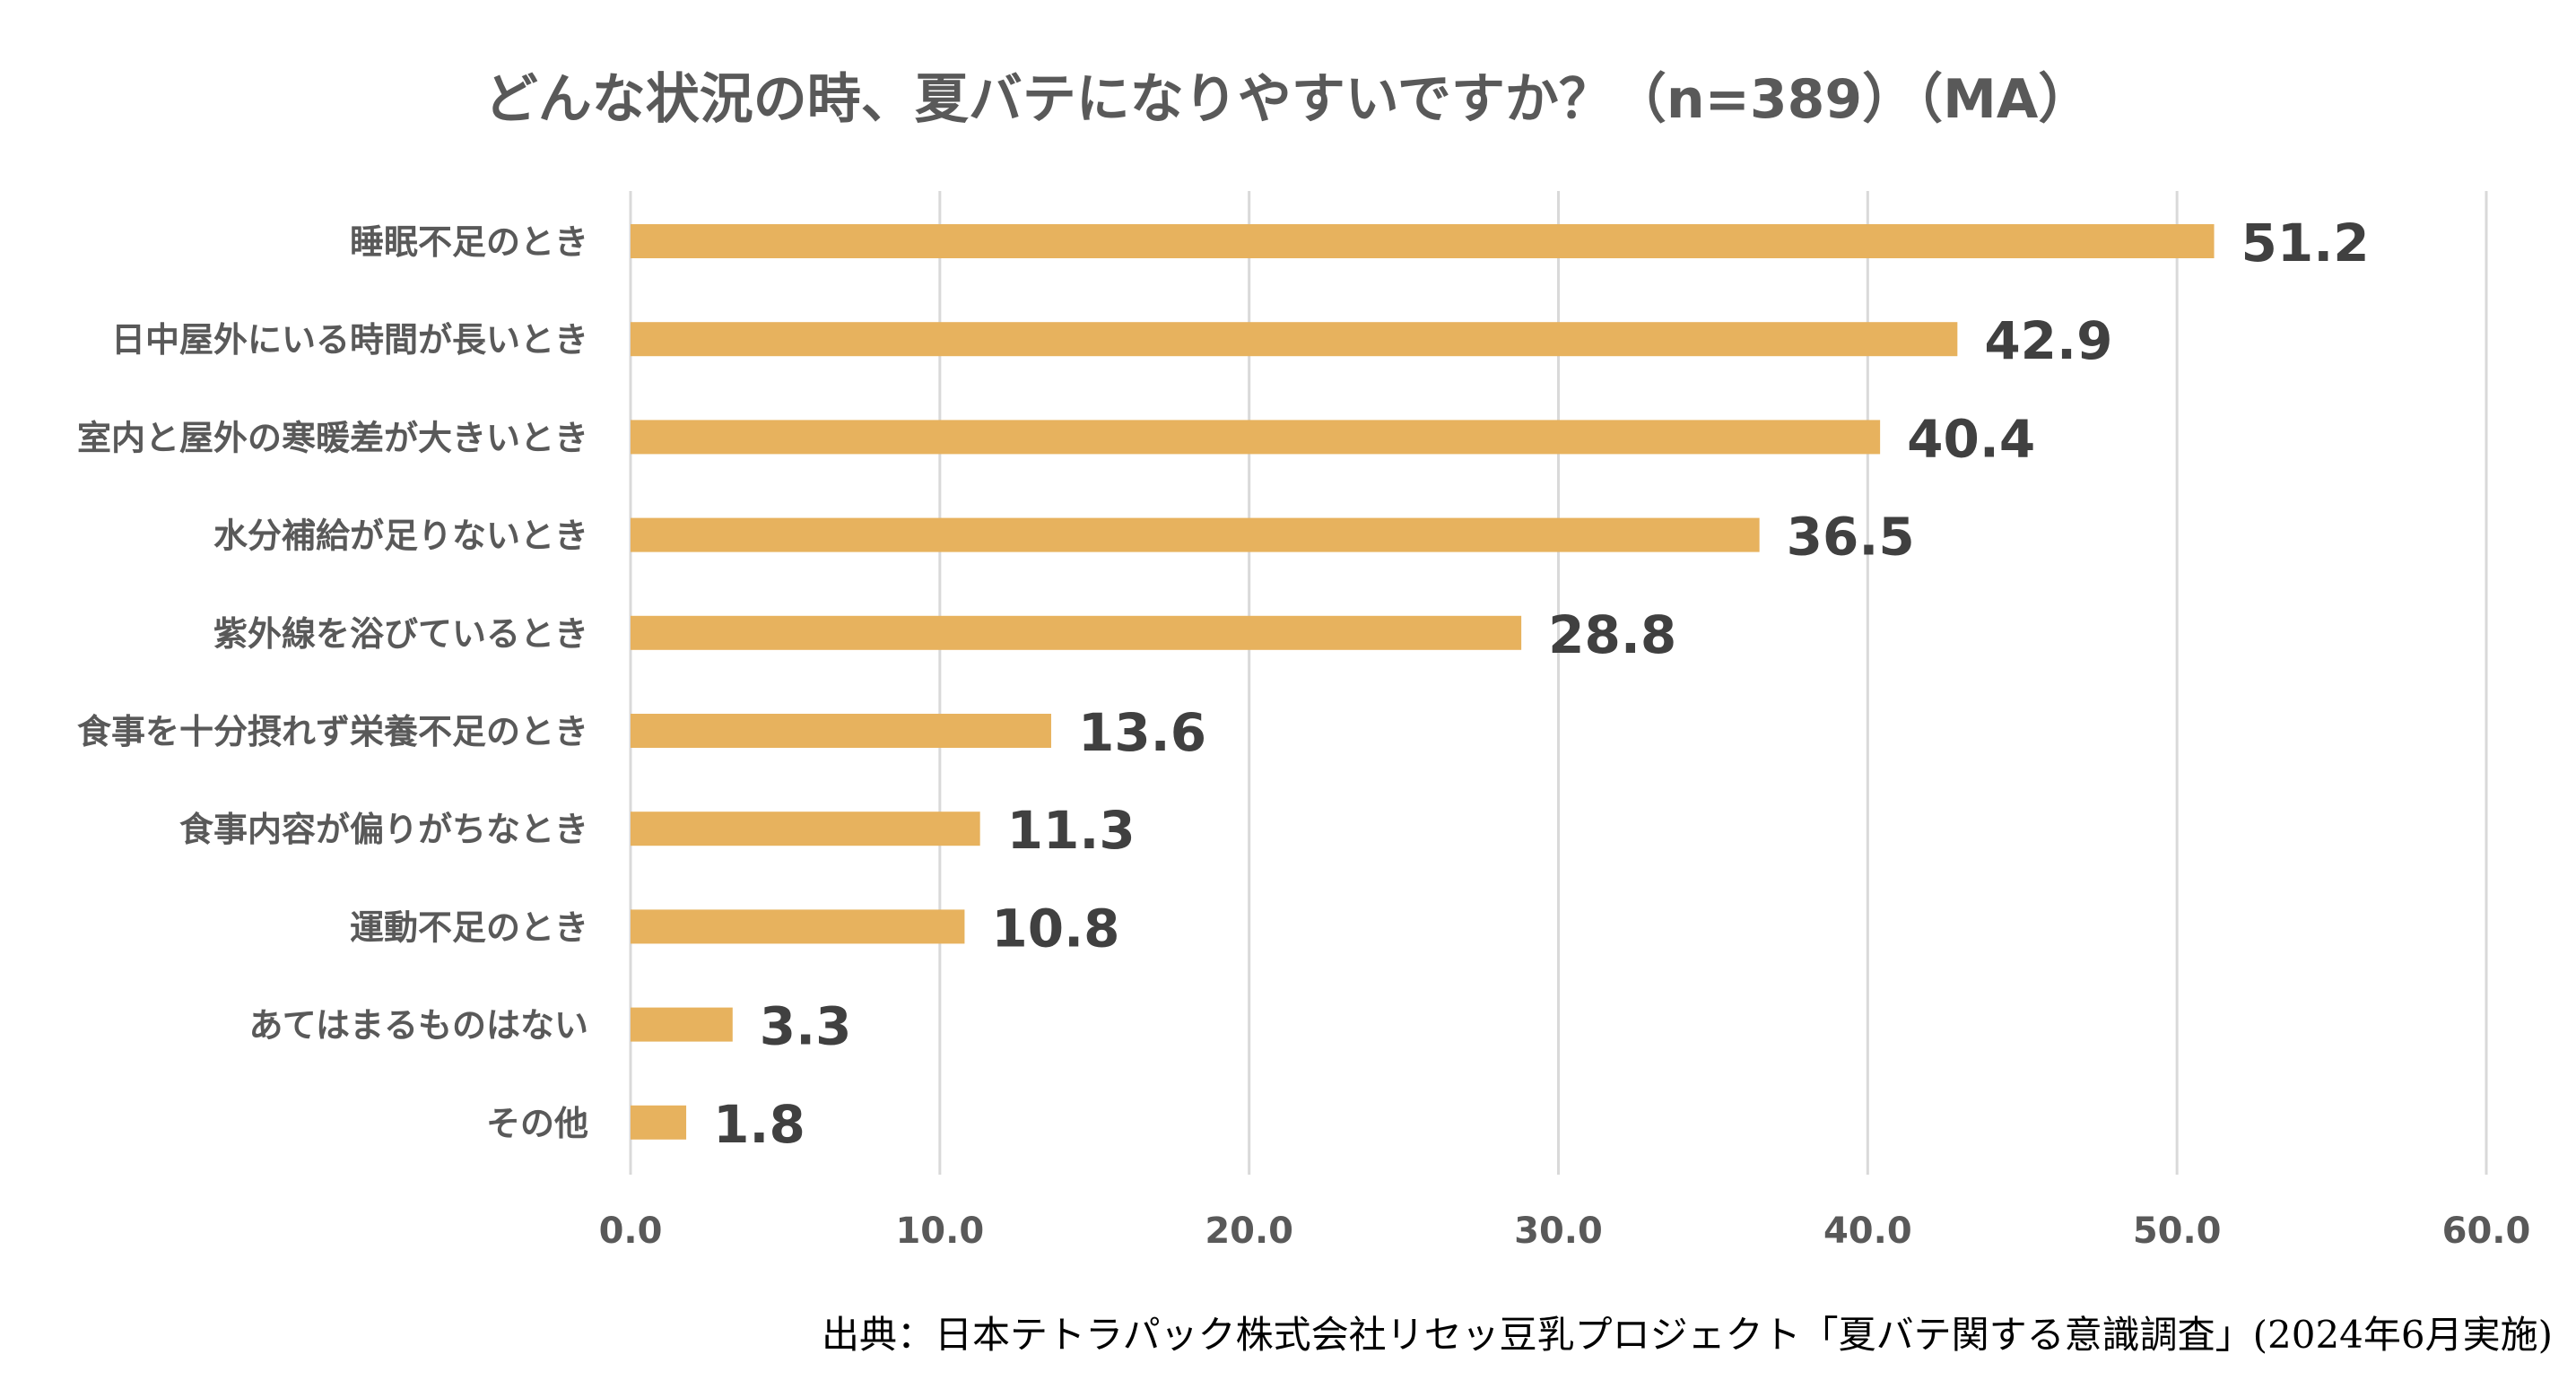  What do you see at coordinates (1971, 438) in the screenshot?
I see `data-label: 40.4` at bounding box center [1971, 438].